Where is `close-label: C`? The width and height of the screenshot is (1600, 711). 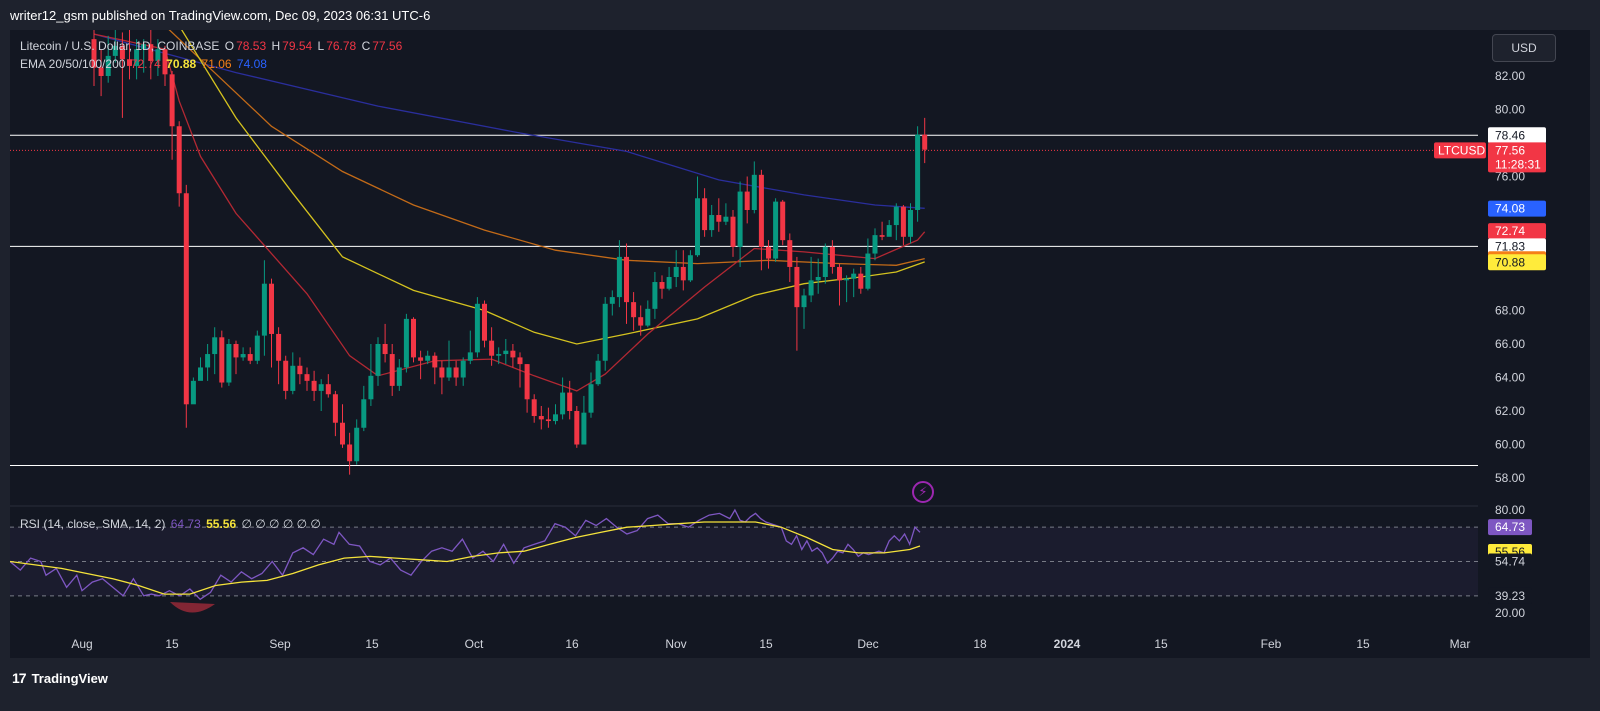
close-label: C is located at coordinates (366, 46).